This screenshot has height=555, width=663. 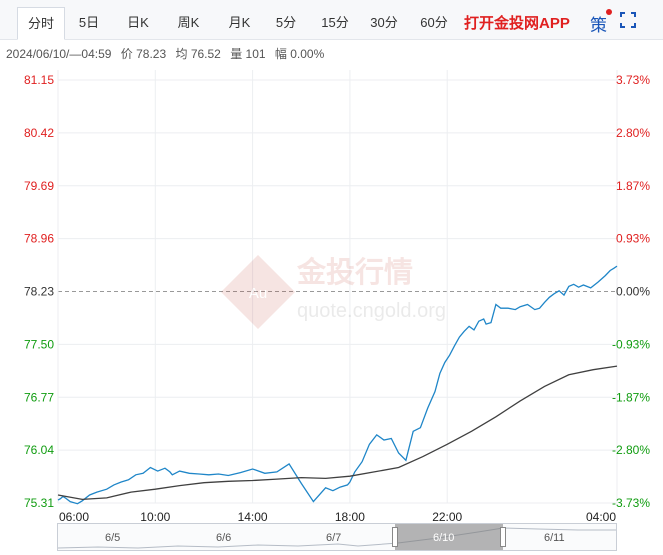 I want to click on tab-5: 月K, so click(x=239, y=22).